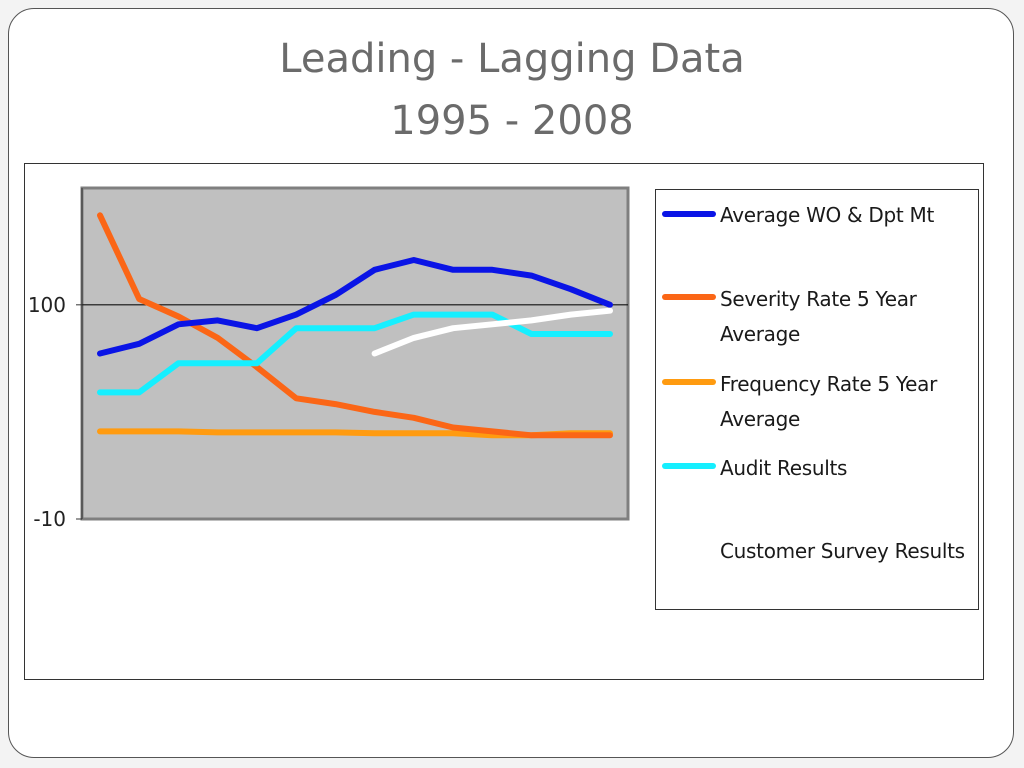 The image size is (1024, 768). Describe the element at coordinates (512, 59) in the screenshot. I see `slide-title: Leading - Lagging Data` at that location.